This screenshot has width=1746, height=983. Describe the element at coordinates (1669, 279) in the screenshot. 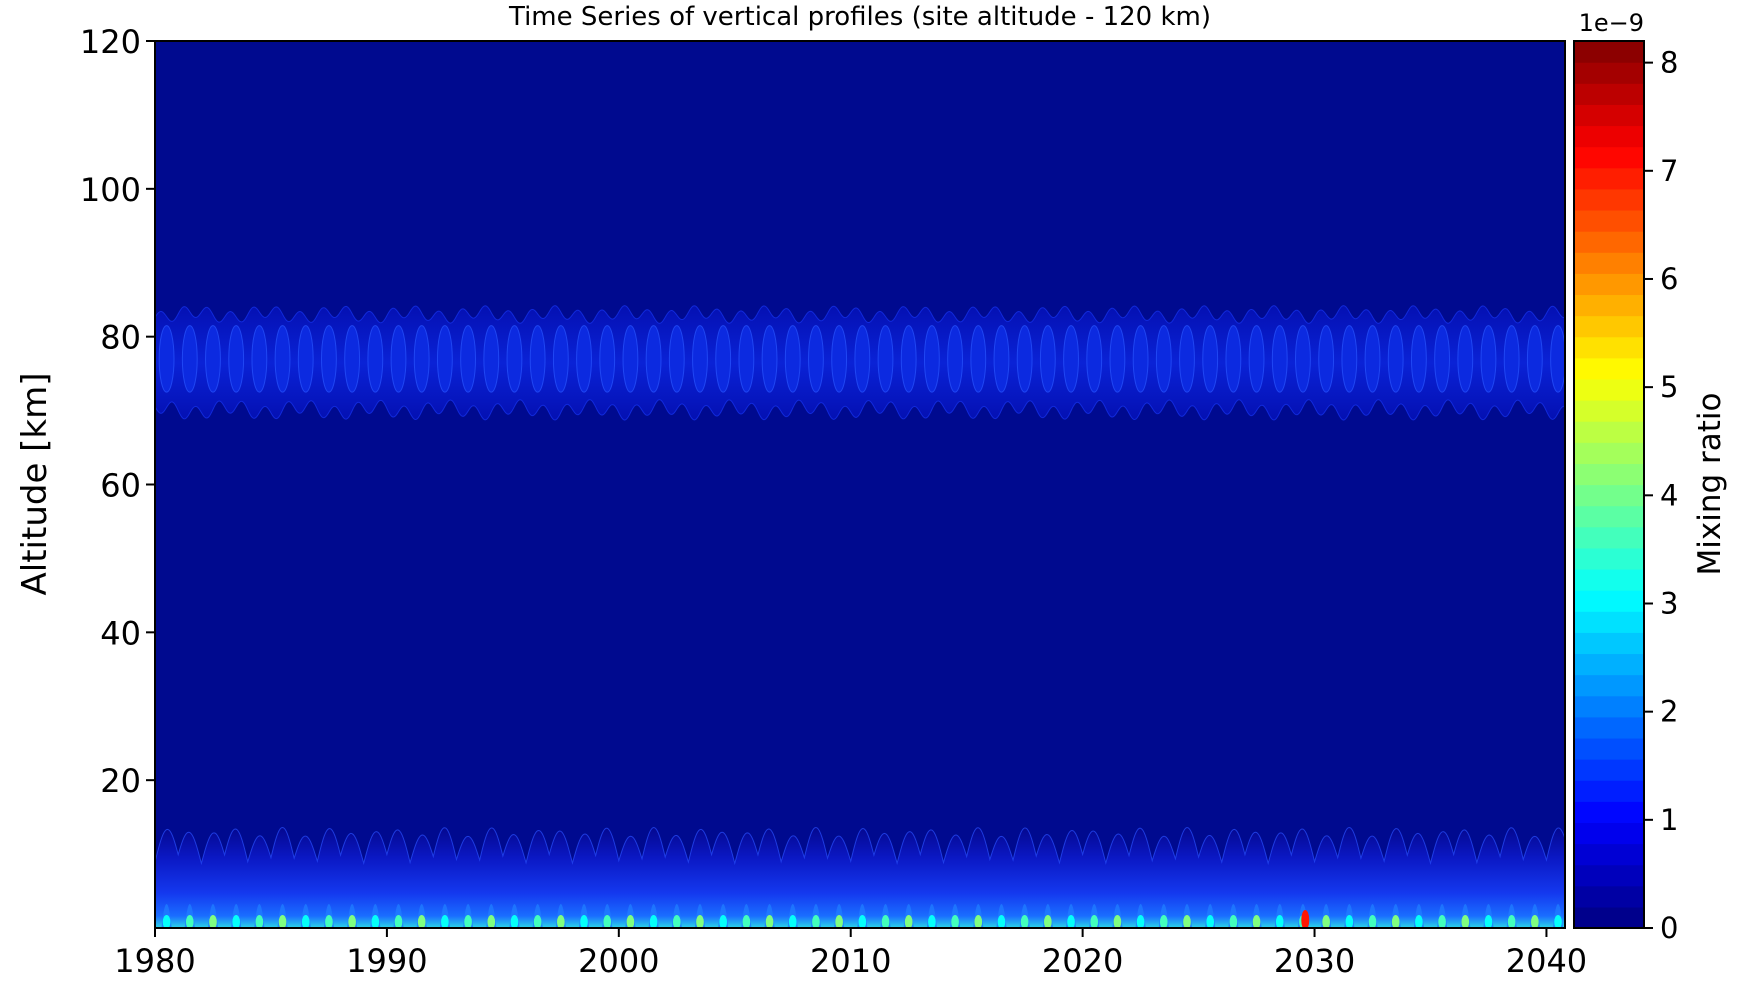

I see `colorbar-tick-label: 6` at that location.